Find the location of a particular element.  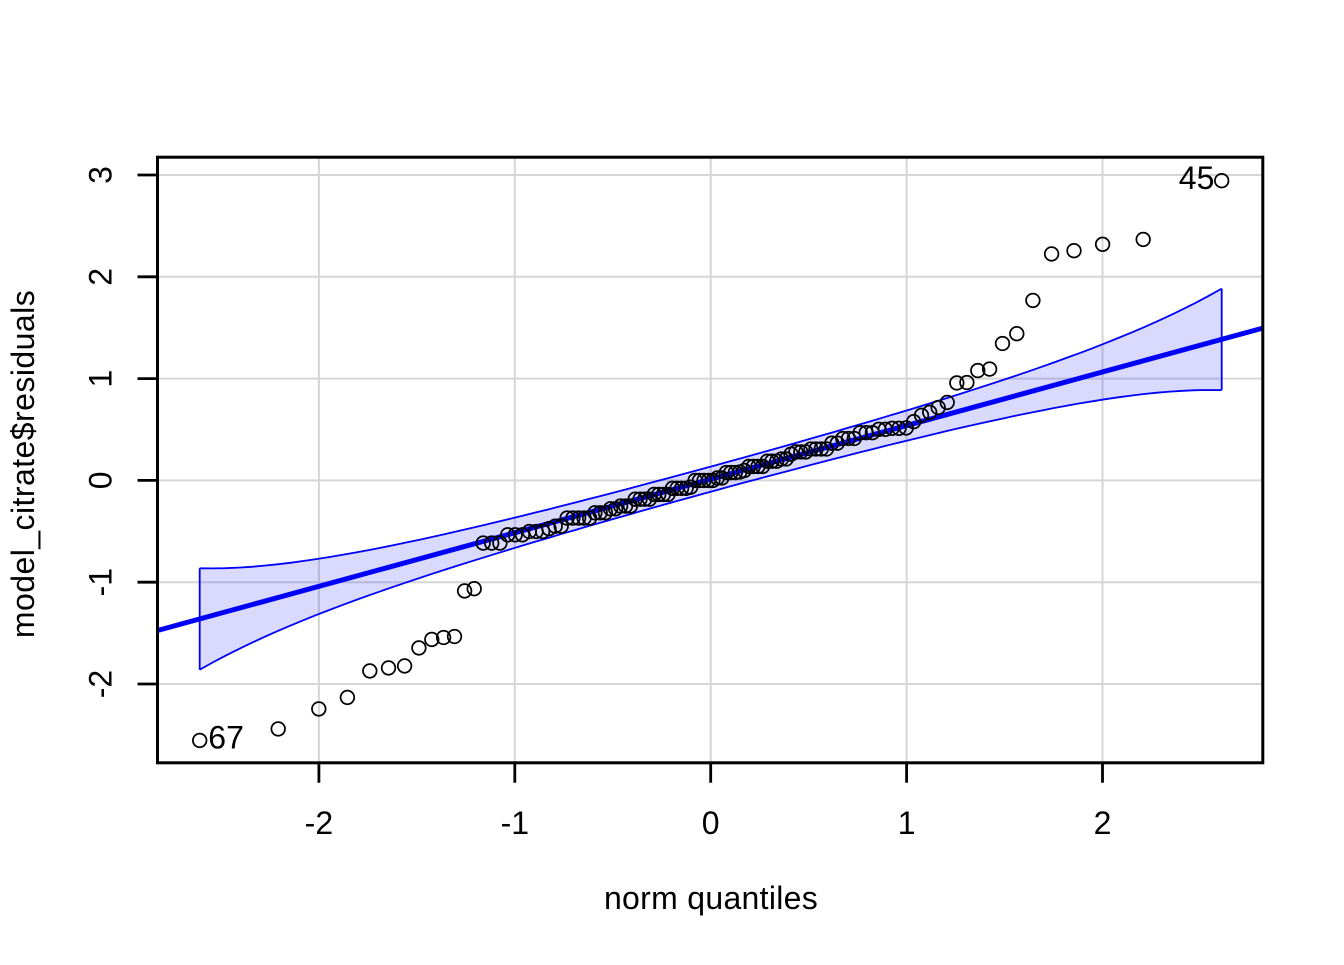

svg-text: 3 is located at coordinates (100, 175).